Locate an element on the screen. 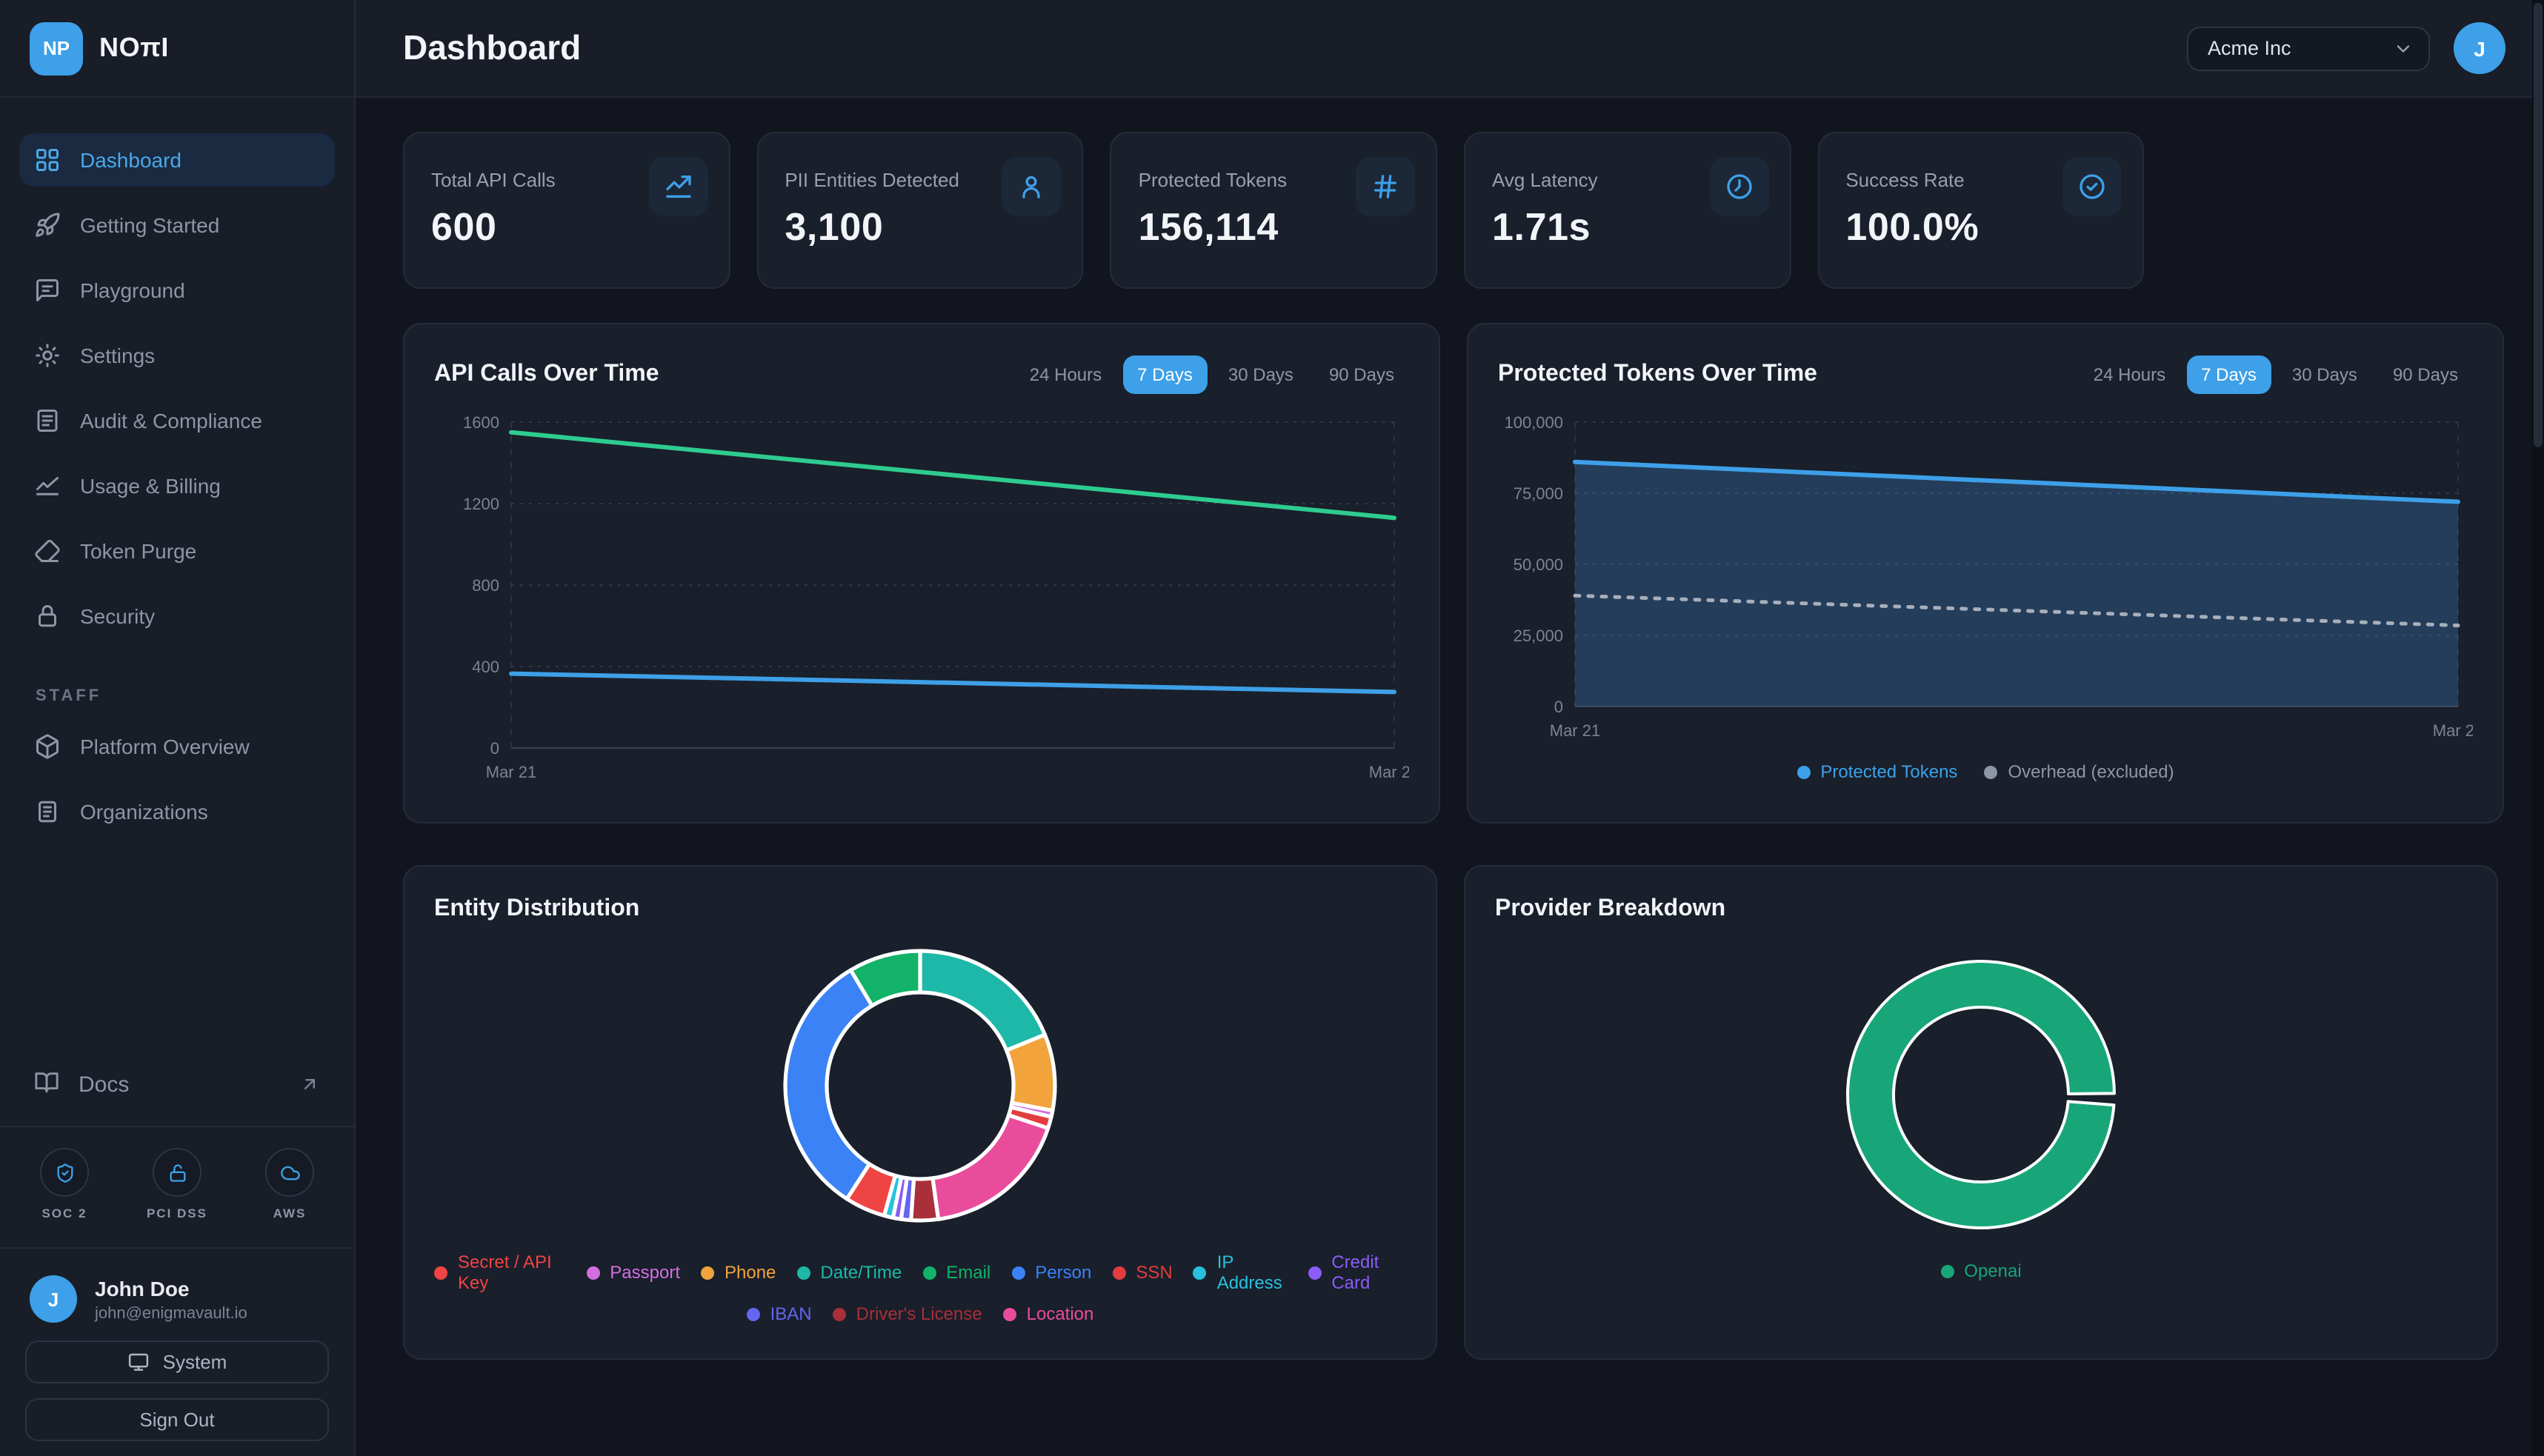 The height and width of the screenshot is (1456, 2544). sidebar-item-dashboard: Dashboard is located at coordinates (177, 160).